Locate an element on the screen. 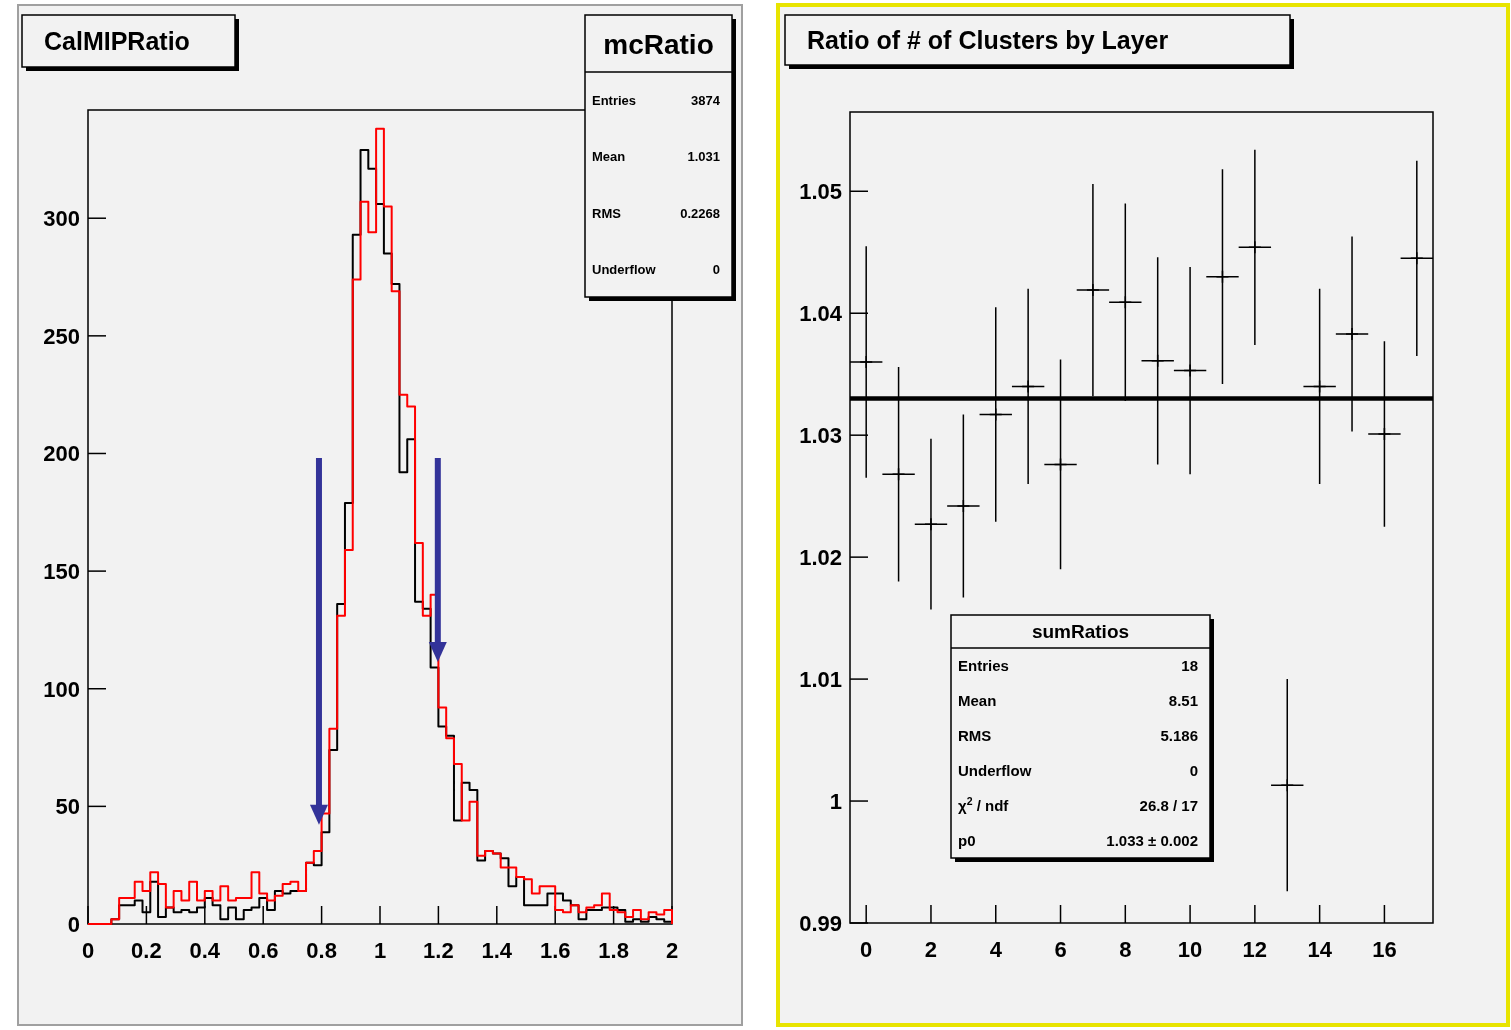  y-tick-label: 1.02 is located at coordinates (820, 558).